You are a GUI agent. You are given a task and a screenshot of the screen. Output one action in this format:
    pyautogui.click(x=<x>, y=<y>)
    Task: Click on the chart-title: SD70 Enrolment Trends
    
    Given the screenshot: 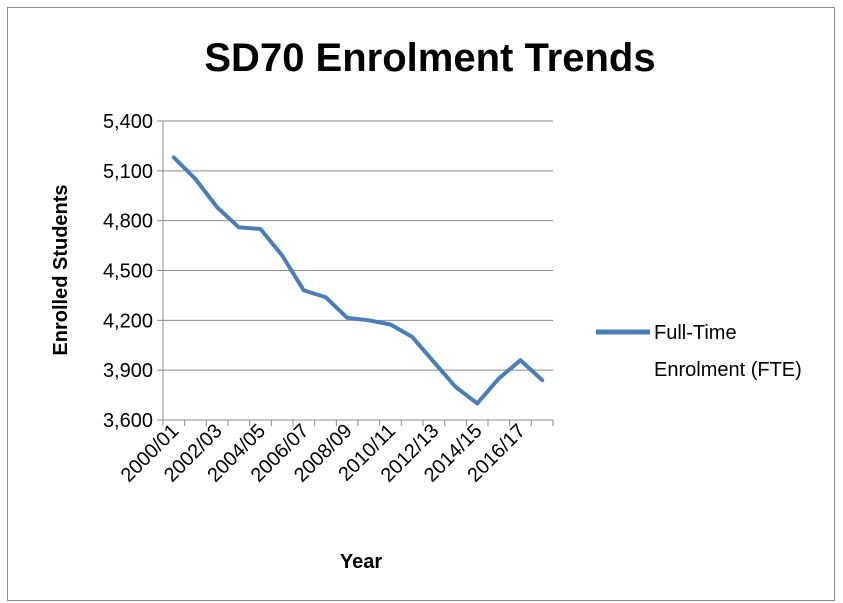 What is the action you would take?
    pyautogui.click(x=430, y=58)
    